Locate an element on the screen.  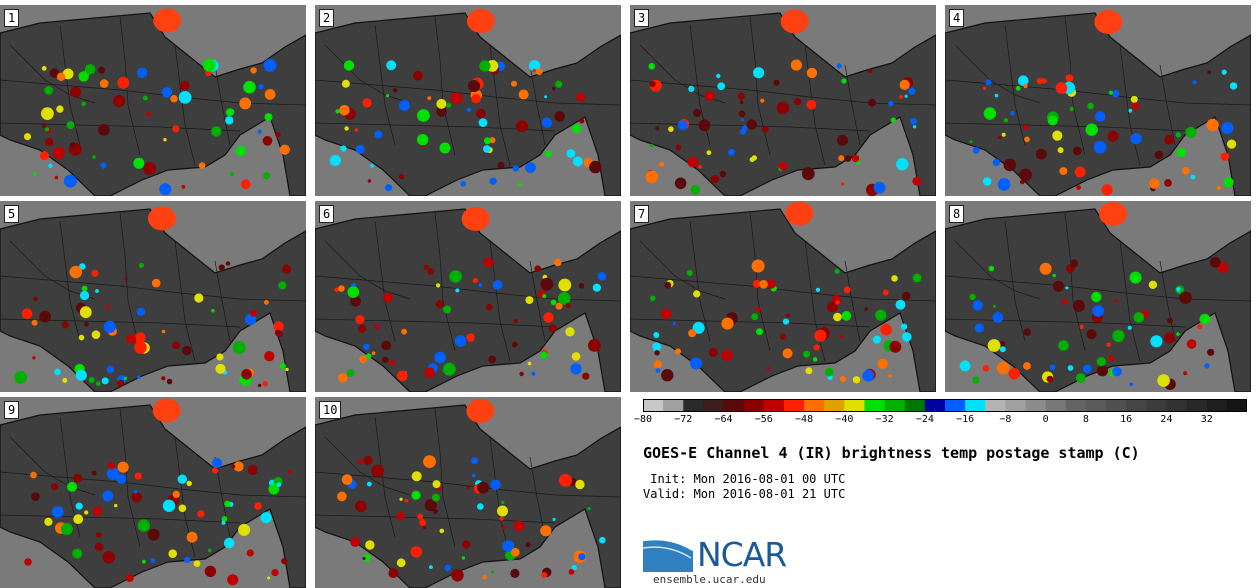
ensemble-member-panel-9: 9 is located at coordinates (153, 492).